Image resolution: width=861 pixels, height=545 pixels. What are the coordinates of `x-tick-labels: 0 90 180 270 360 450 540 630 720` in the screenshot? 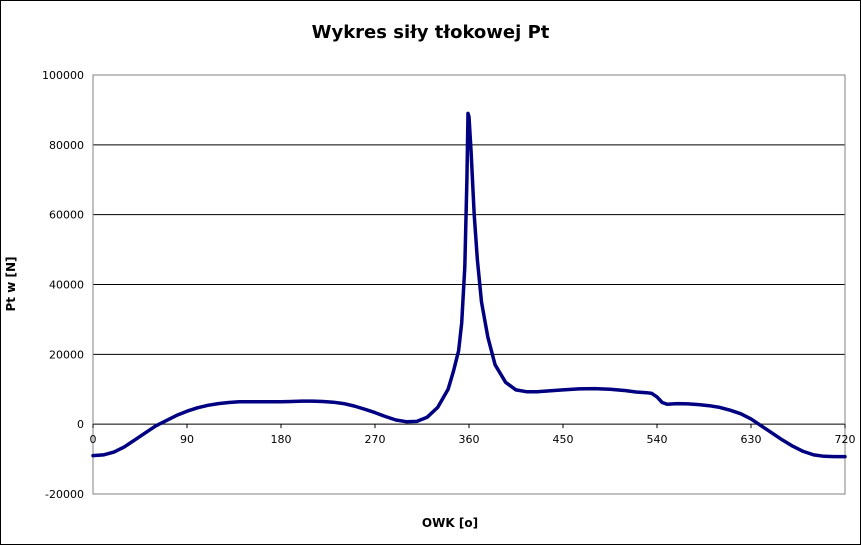 It's located at (473, 435).